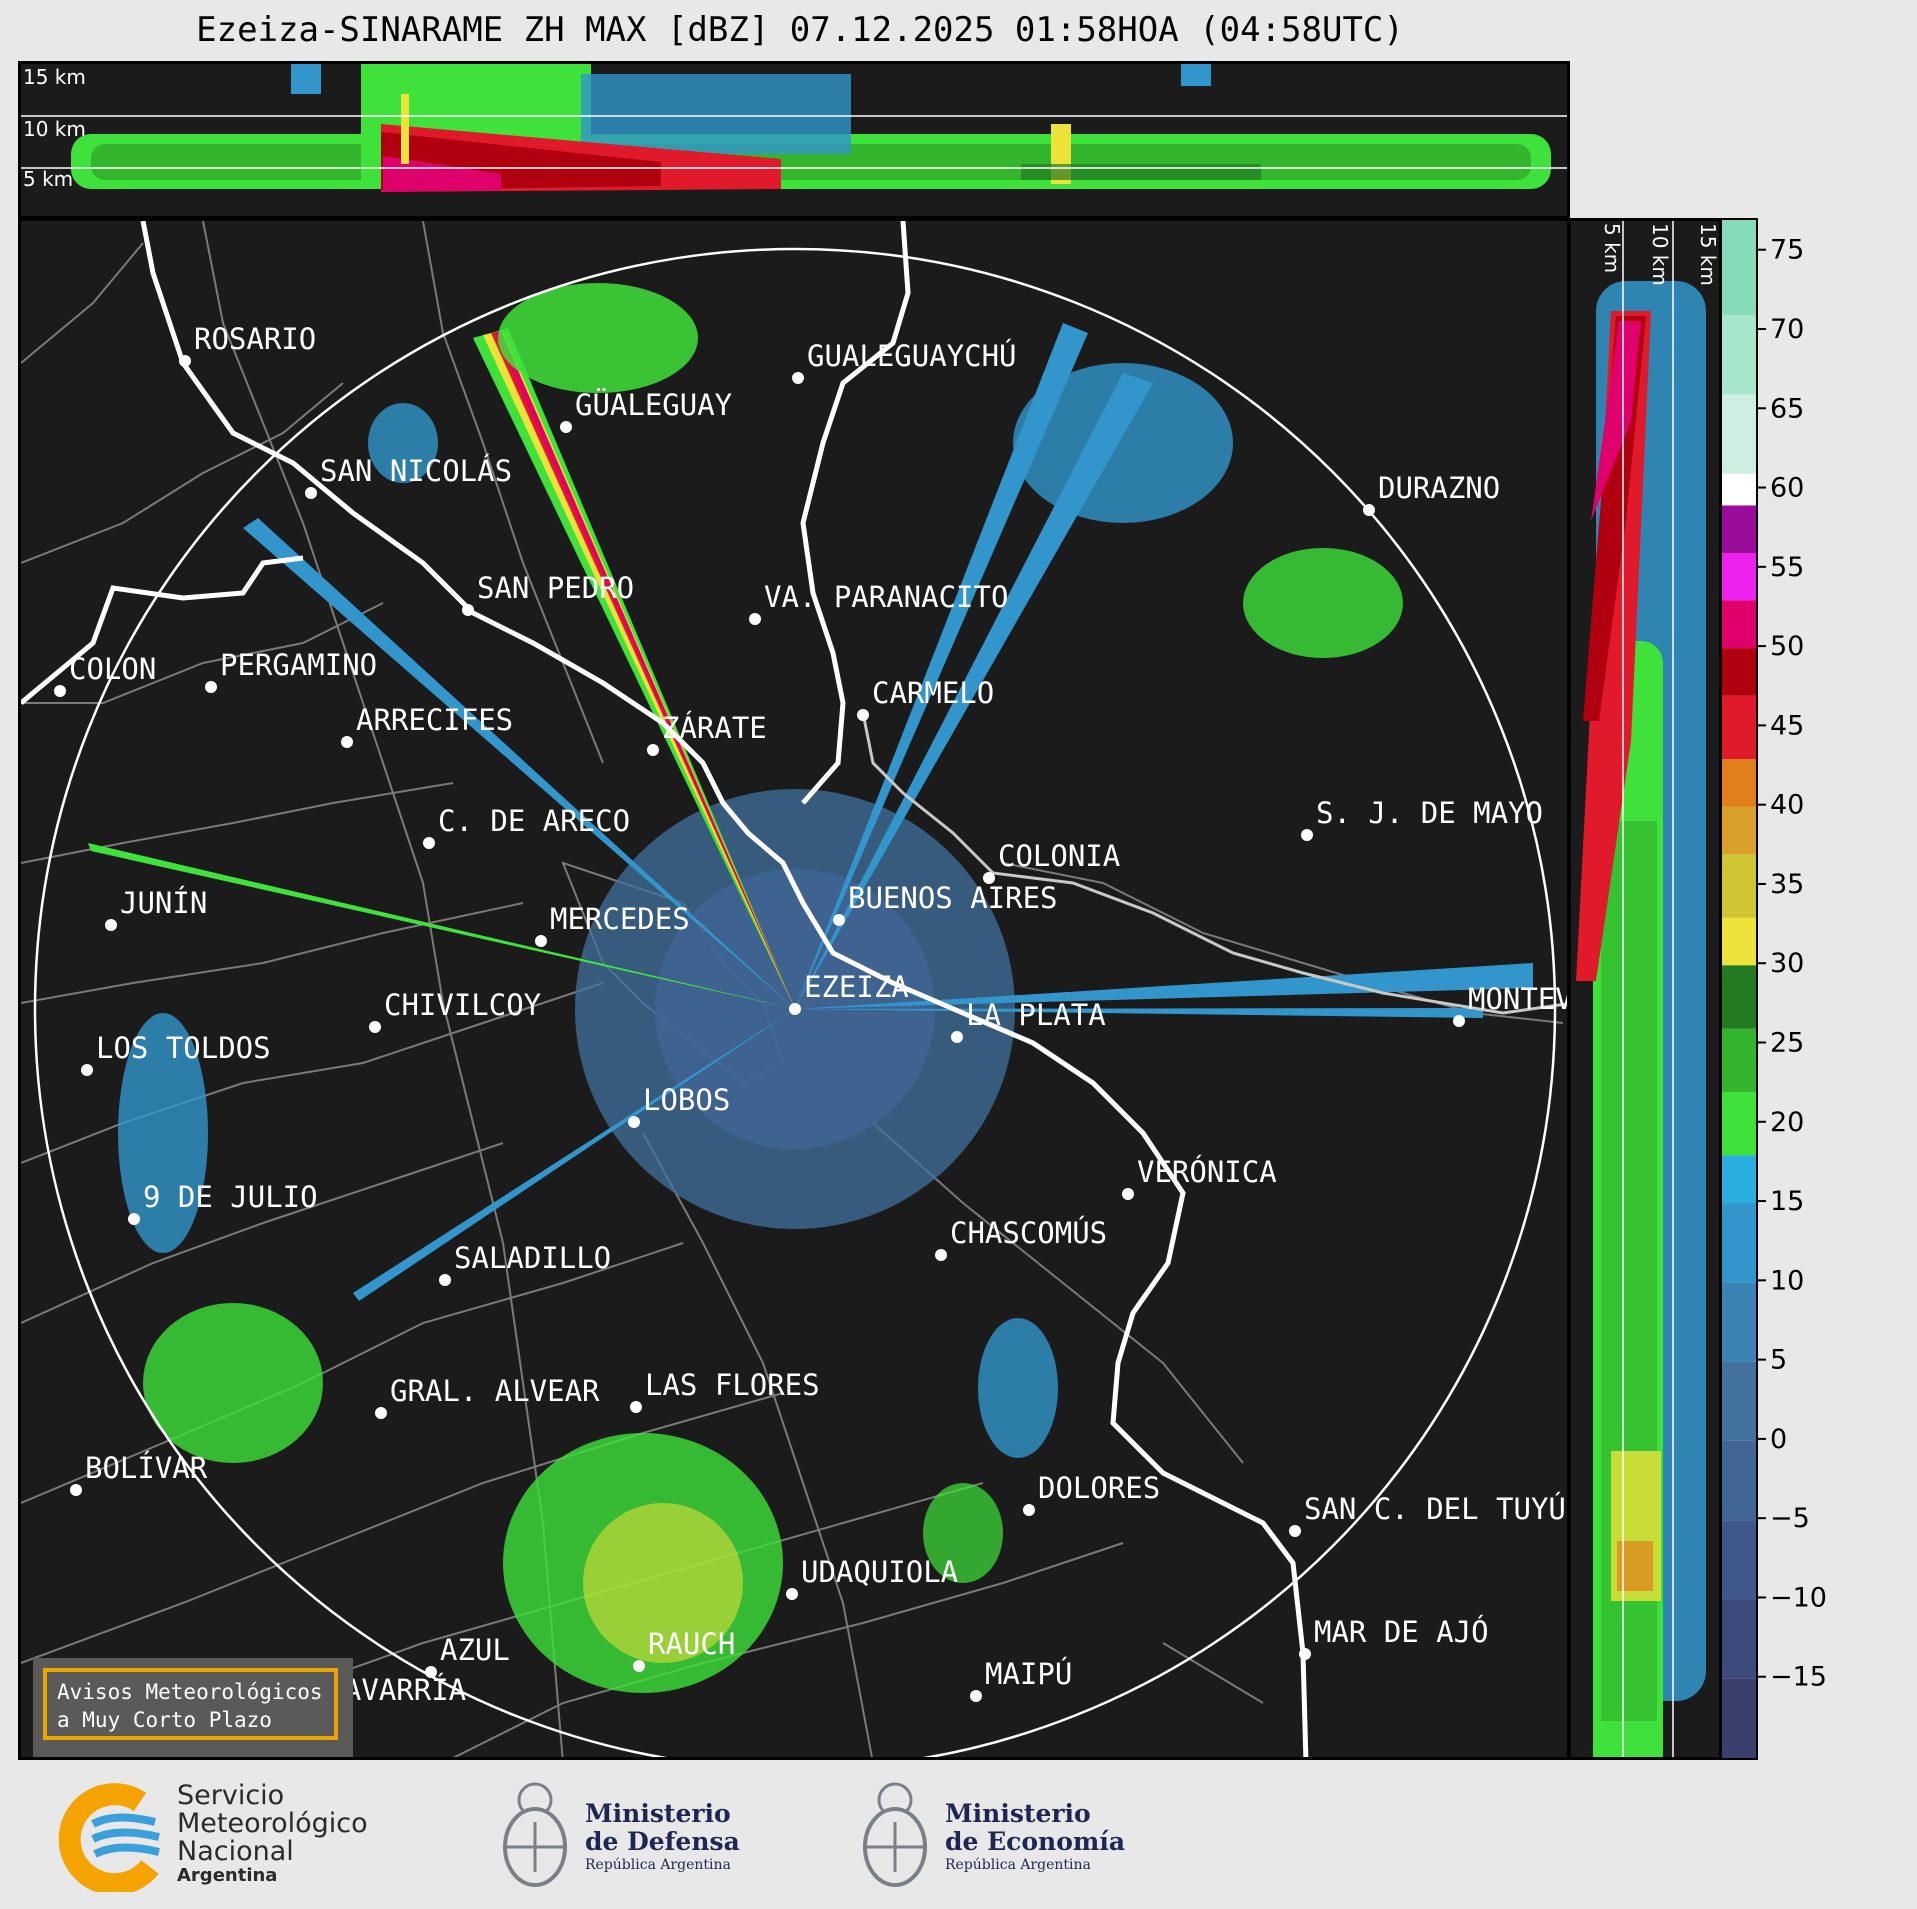  I want to click on defensa-line-3: República Argentina, so click(658, 1865).